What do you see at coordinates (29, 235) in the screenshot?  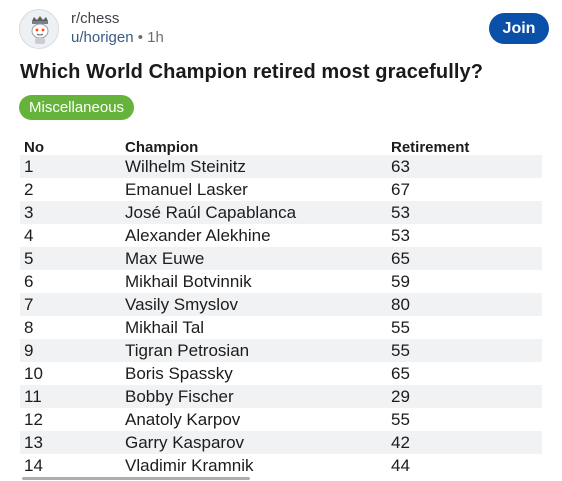 I see `cell-no: 4` at bounding box center [29, 235].